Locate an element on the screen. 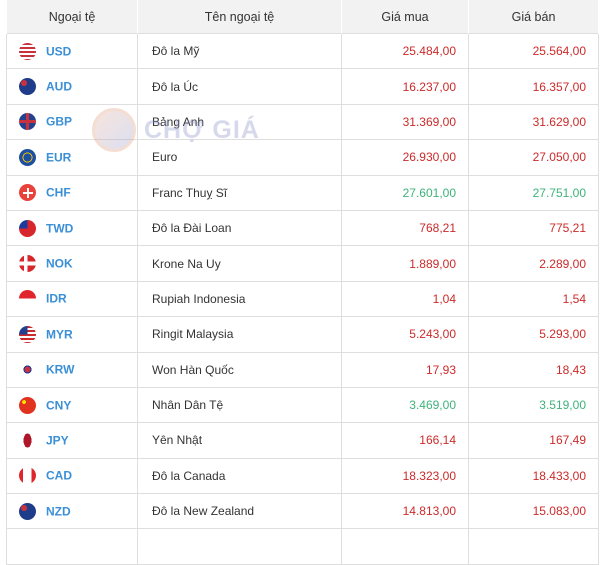 The height and width of the screenshot is (565, 602). currency-code-link: CNY is located at coordinates (59, 405).